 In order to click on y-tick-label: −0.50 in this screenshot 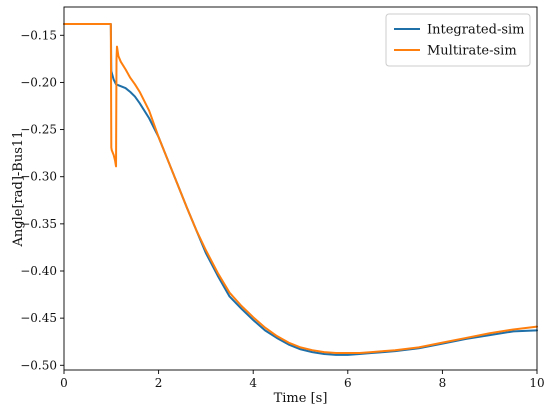, I will do `click(38, 365)`.